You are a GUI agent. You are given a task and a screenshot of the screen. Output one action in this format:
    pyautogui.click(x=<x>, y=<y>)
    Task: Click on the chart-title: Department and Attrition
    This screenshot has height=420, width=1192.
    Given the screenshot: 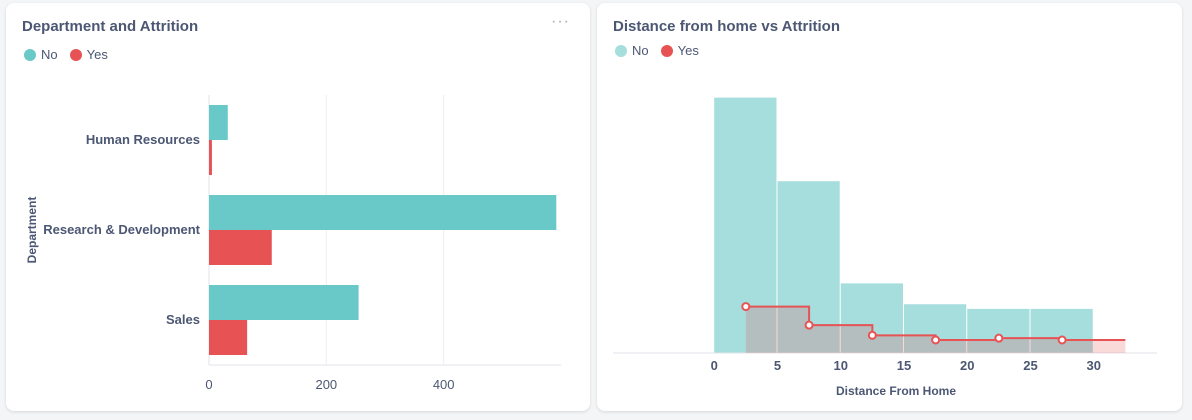 What is the action you would take?
    pyautogui.click(x=110, y=26)
    